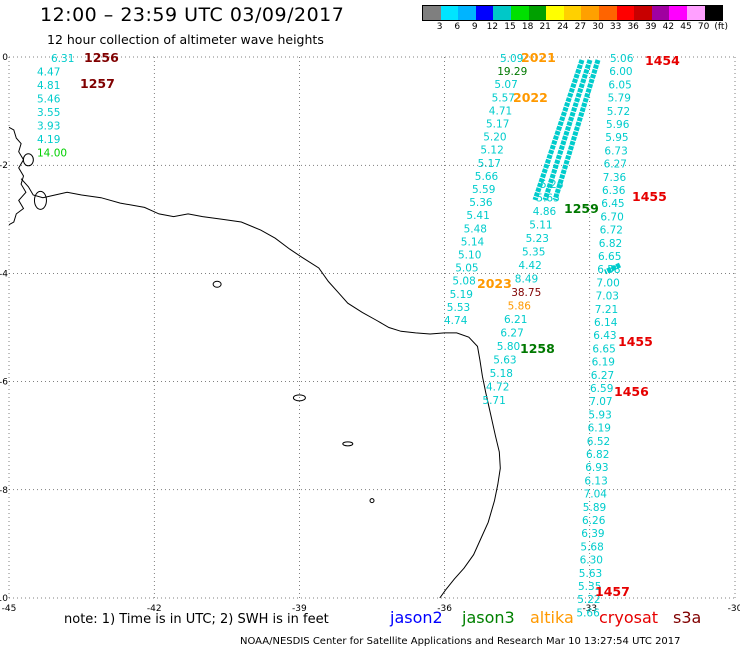 This screenshot has width=740, height=650. I want to click on legend-label: 33, so click(615, 27).